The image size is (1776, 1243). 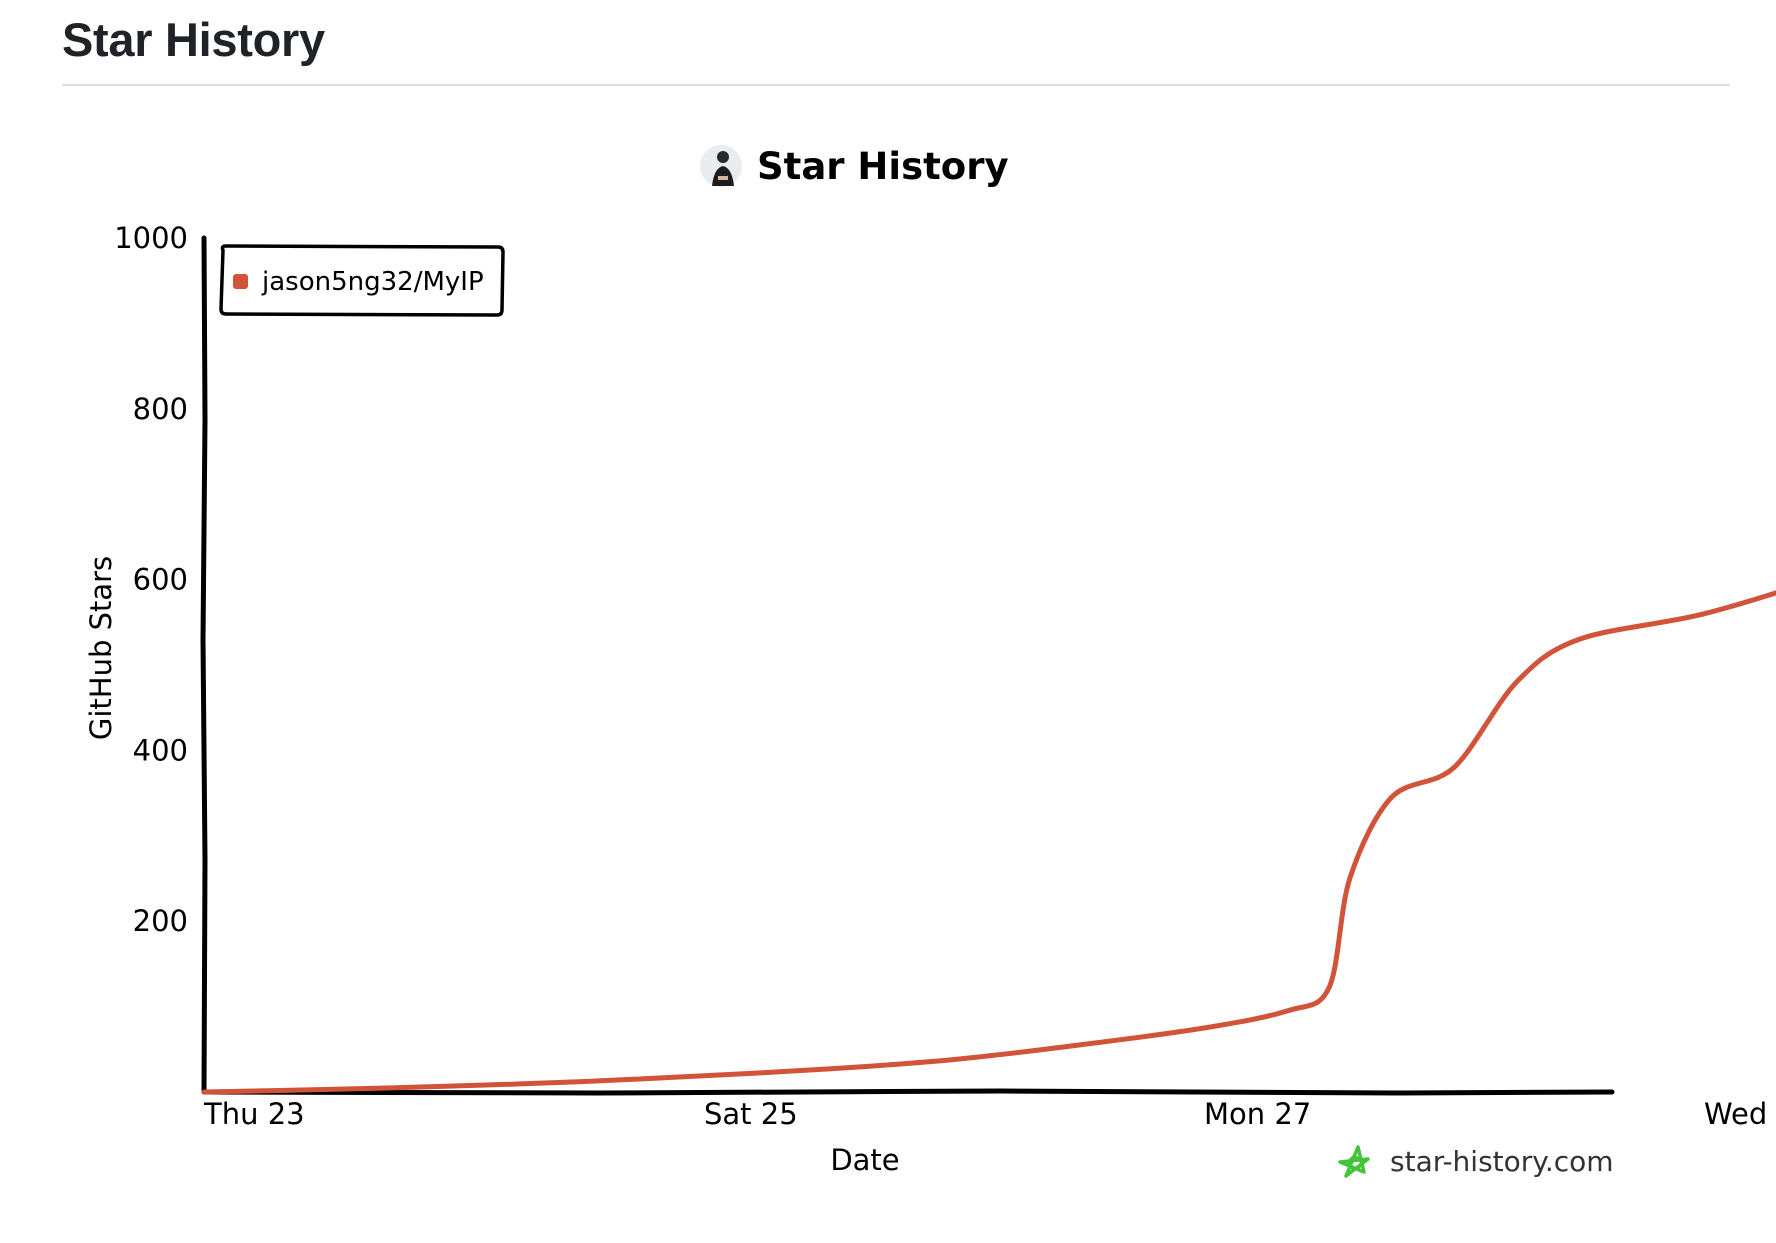 I want to click on y-tick-label: 1000, so click(x=151, y=238).